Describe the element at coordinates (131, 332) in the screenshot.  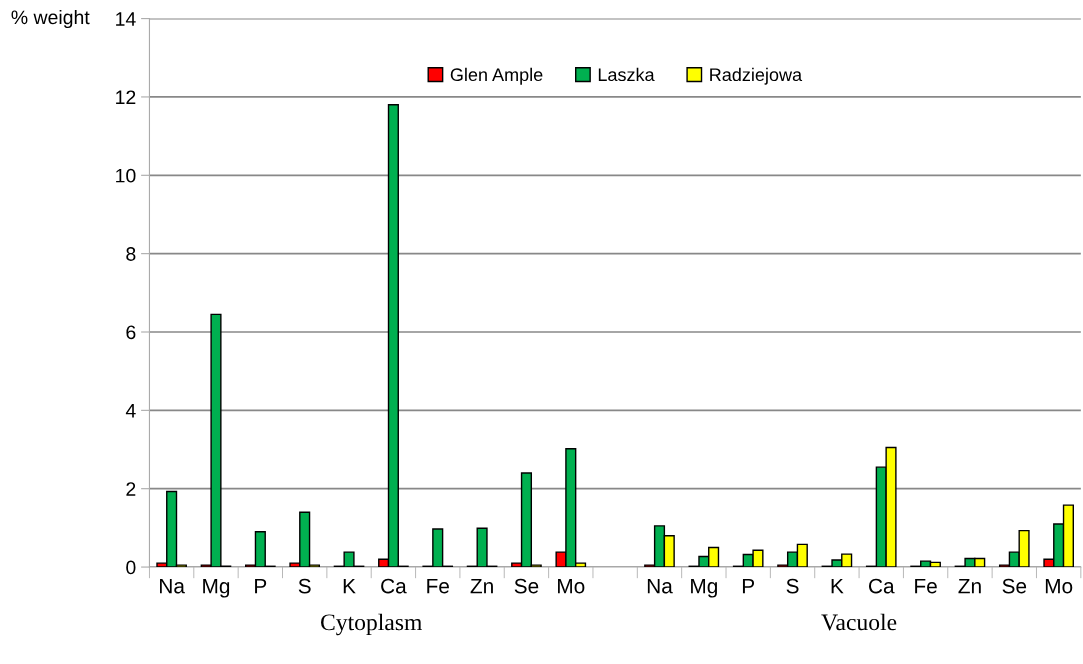
I see `y-tick-label: 6` at that location.